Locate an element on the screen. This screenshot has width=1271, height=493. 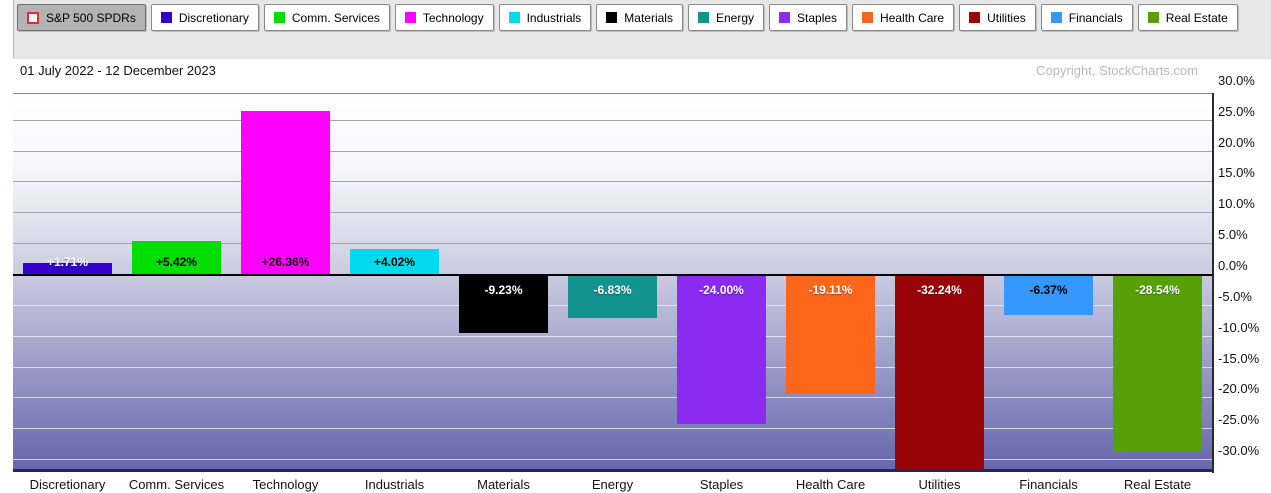
legend-toggle-utilities: Utilities is located at coordinates (997, 17).